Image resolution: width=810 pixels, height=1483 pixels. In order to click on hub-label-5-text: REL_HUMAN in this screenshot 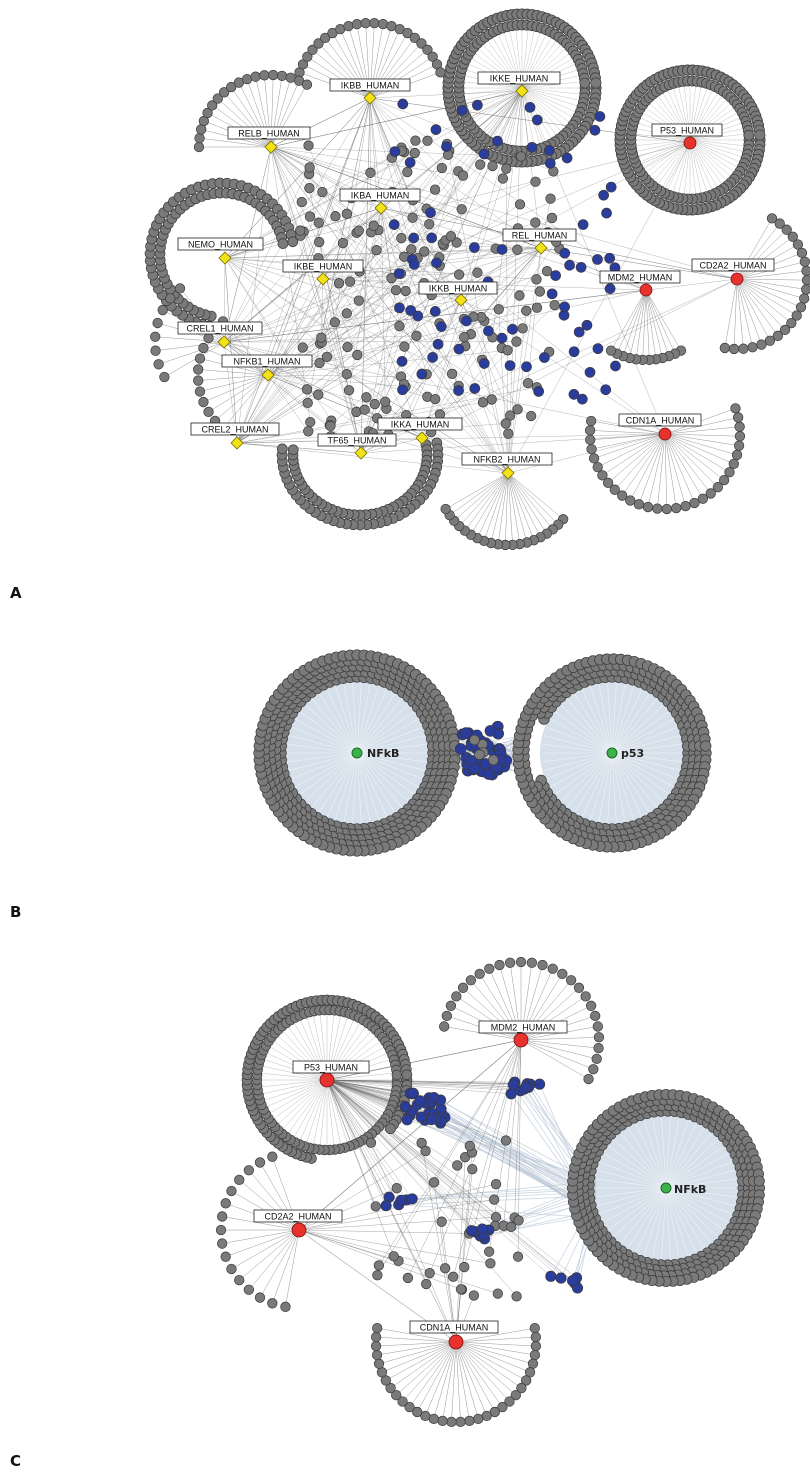, I will do `click(540, 236)`.